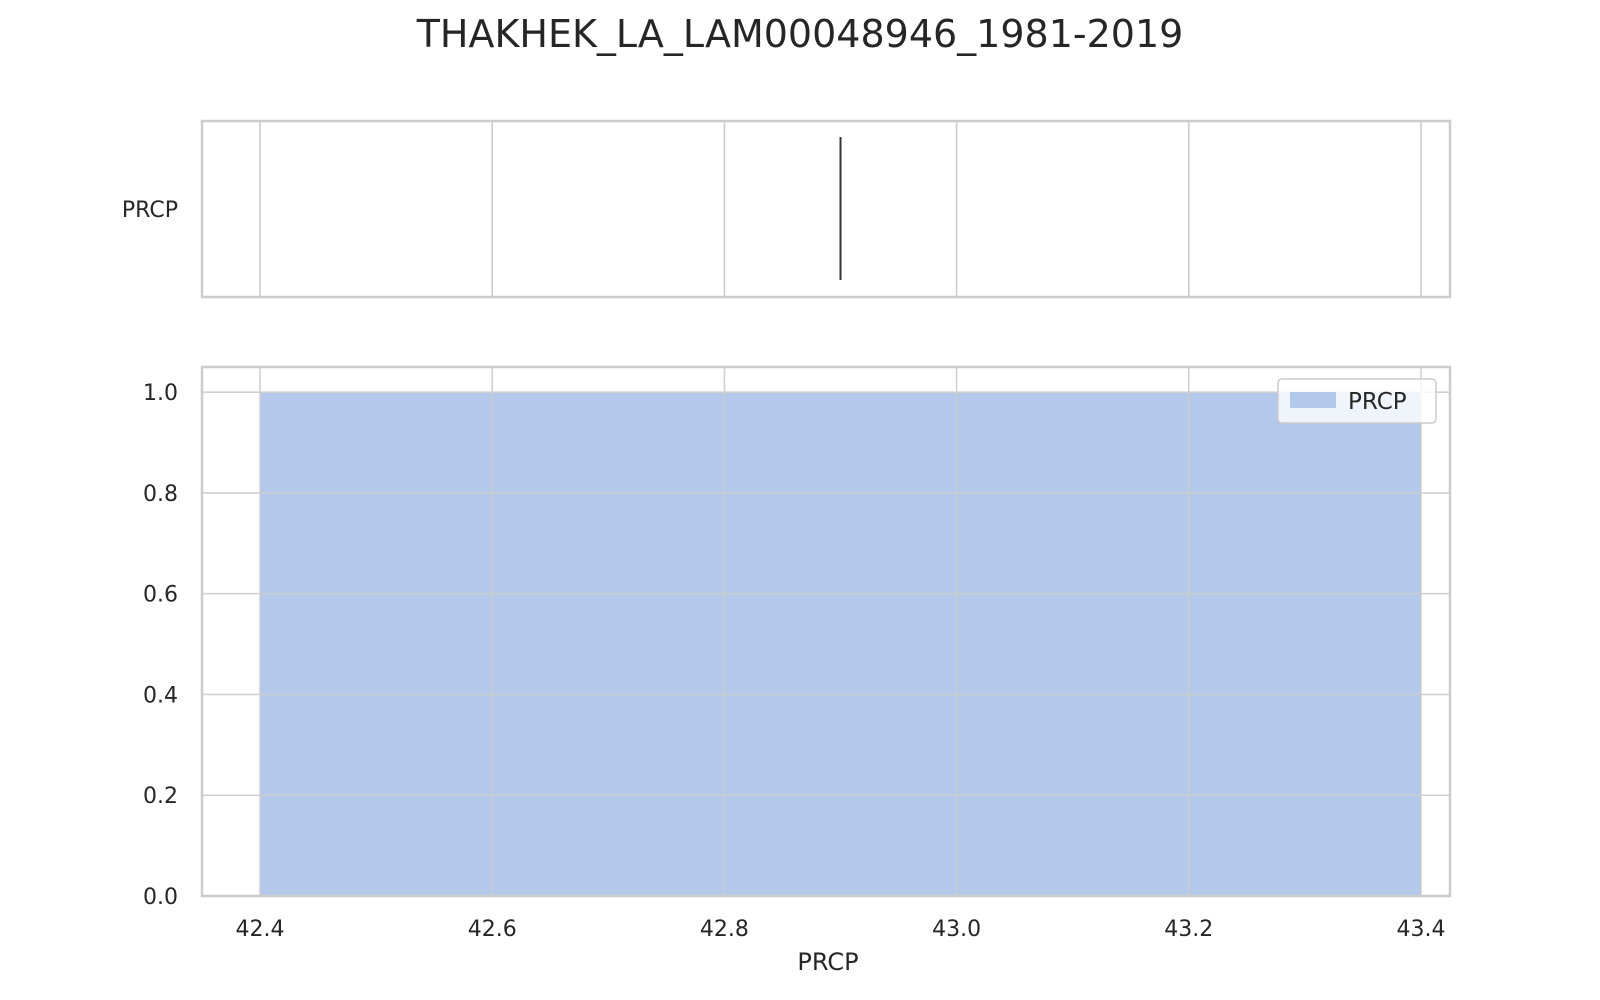  I want to click on x-tick-label: 42.4, so click(260, 929).